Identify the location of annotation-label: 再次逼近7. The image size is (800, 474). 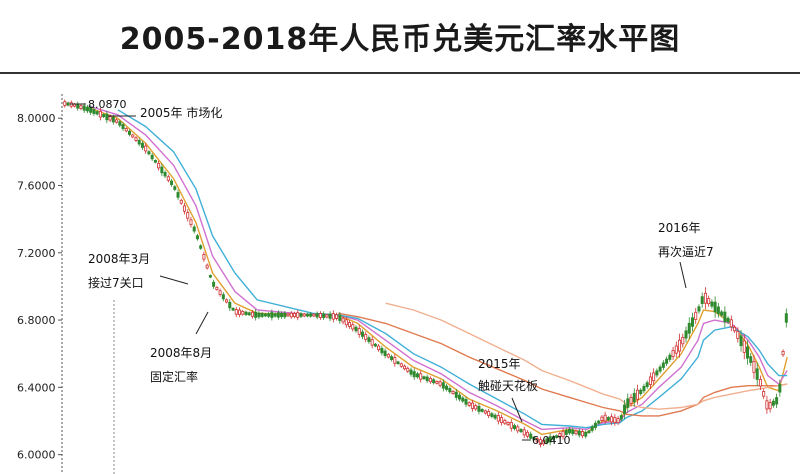
(686, 252).